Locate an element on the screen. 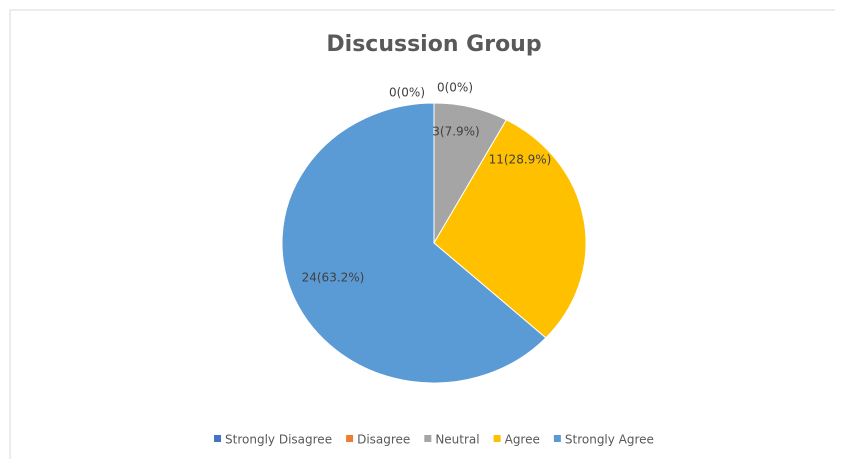  pie-slice is located at coordinates (510, 229).